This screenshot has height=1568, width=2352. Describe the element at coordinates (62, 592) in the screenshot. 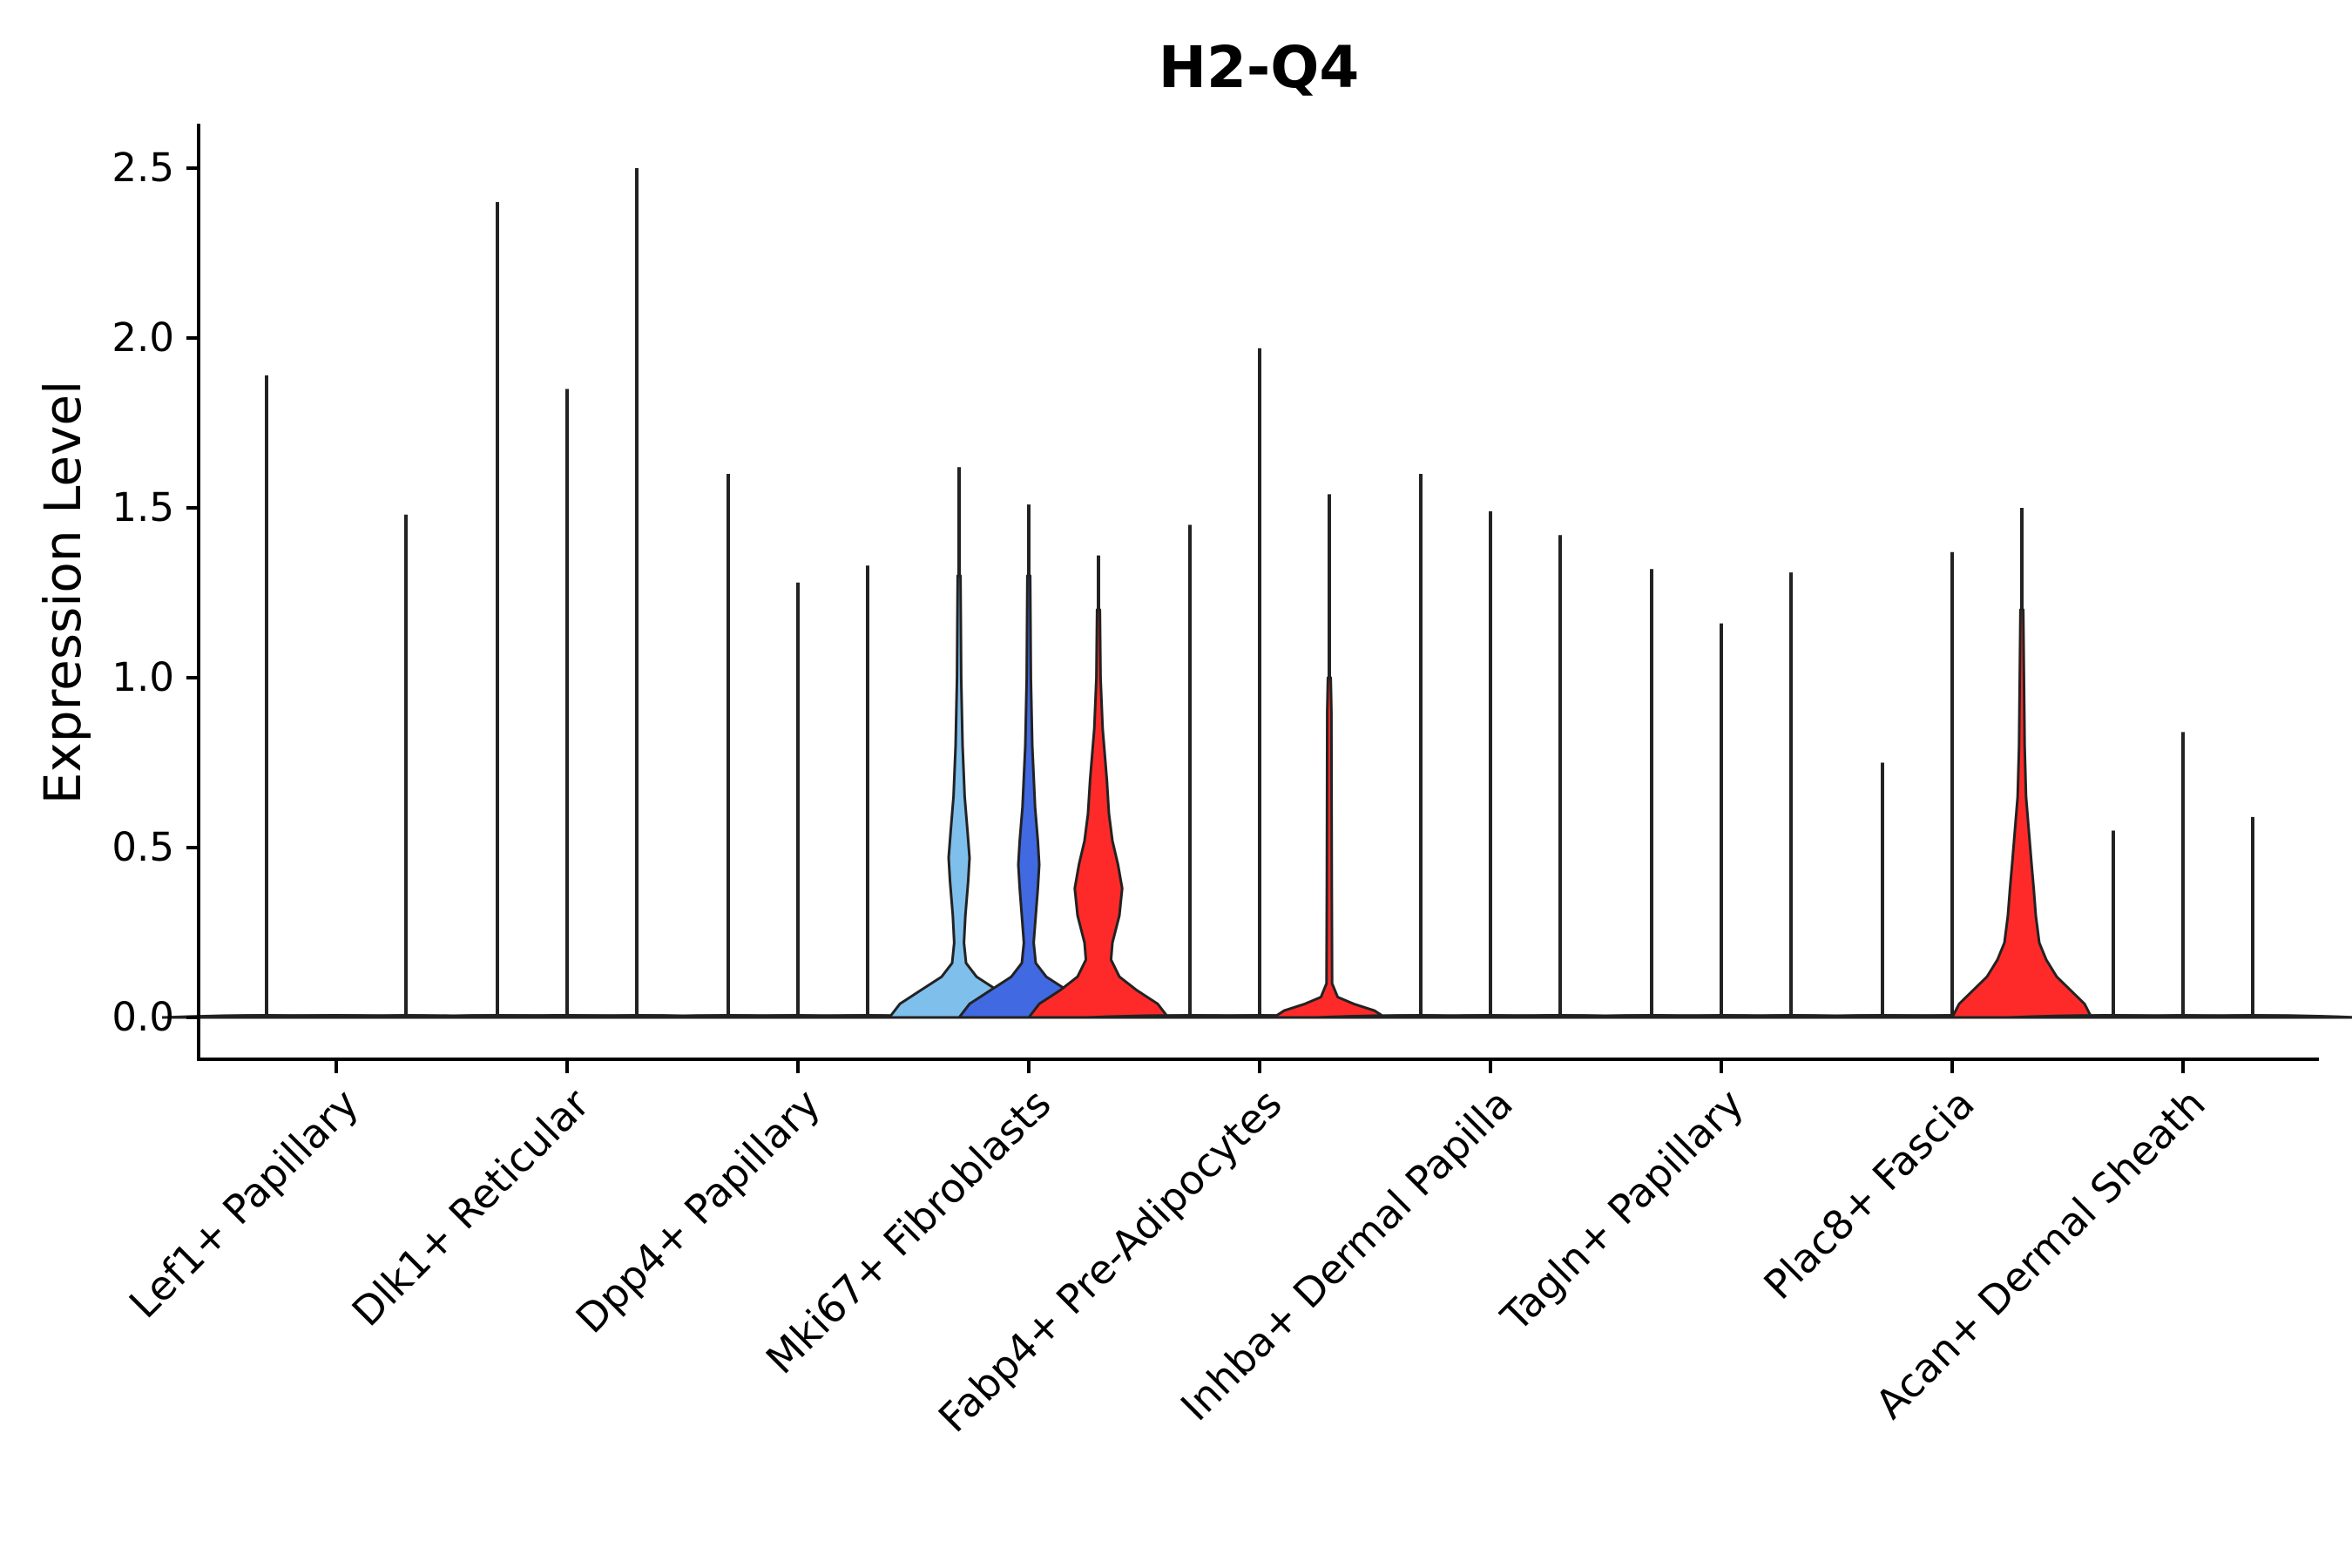

I see `y-axis-label: Expression Level` at that location.